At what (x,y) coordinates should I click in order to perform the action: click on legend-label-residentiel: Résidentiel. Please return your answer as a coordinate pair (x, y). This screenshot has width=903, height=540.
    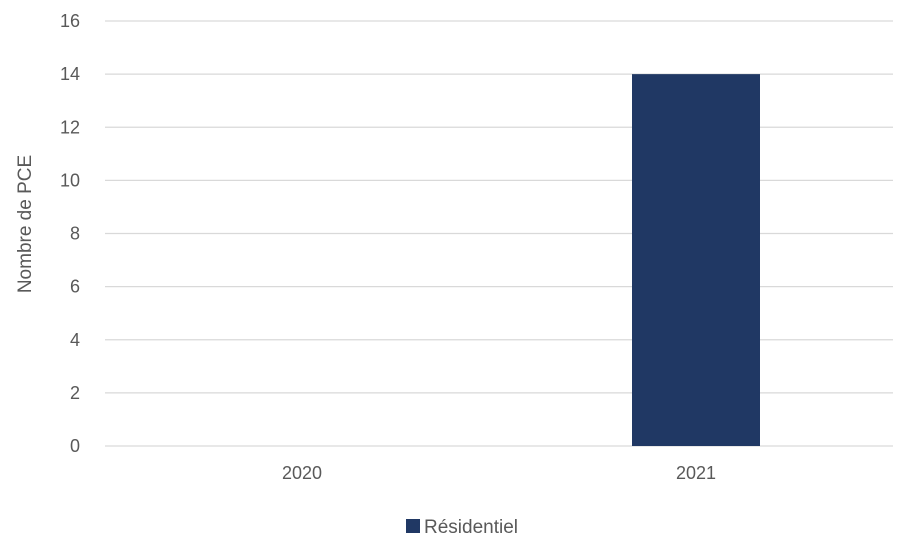
    Looking at the image, I should click on (471, 527).